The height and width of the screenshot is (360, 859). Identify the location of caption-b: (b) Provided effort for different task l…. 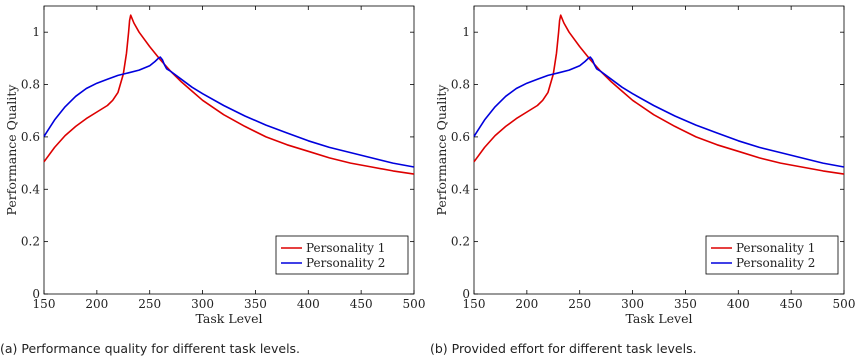
(563, 348).